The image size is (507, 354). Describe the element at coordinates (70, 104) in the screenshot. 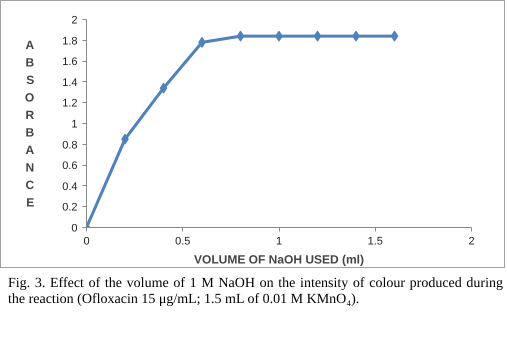

I see `y-tick-label: 1.2` at that location.